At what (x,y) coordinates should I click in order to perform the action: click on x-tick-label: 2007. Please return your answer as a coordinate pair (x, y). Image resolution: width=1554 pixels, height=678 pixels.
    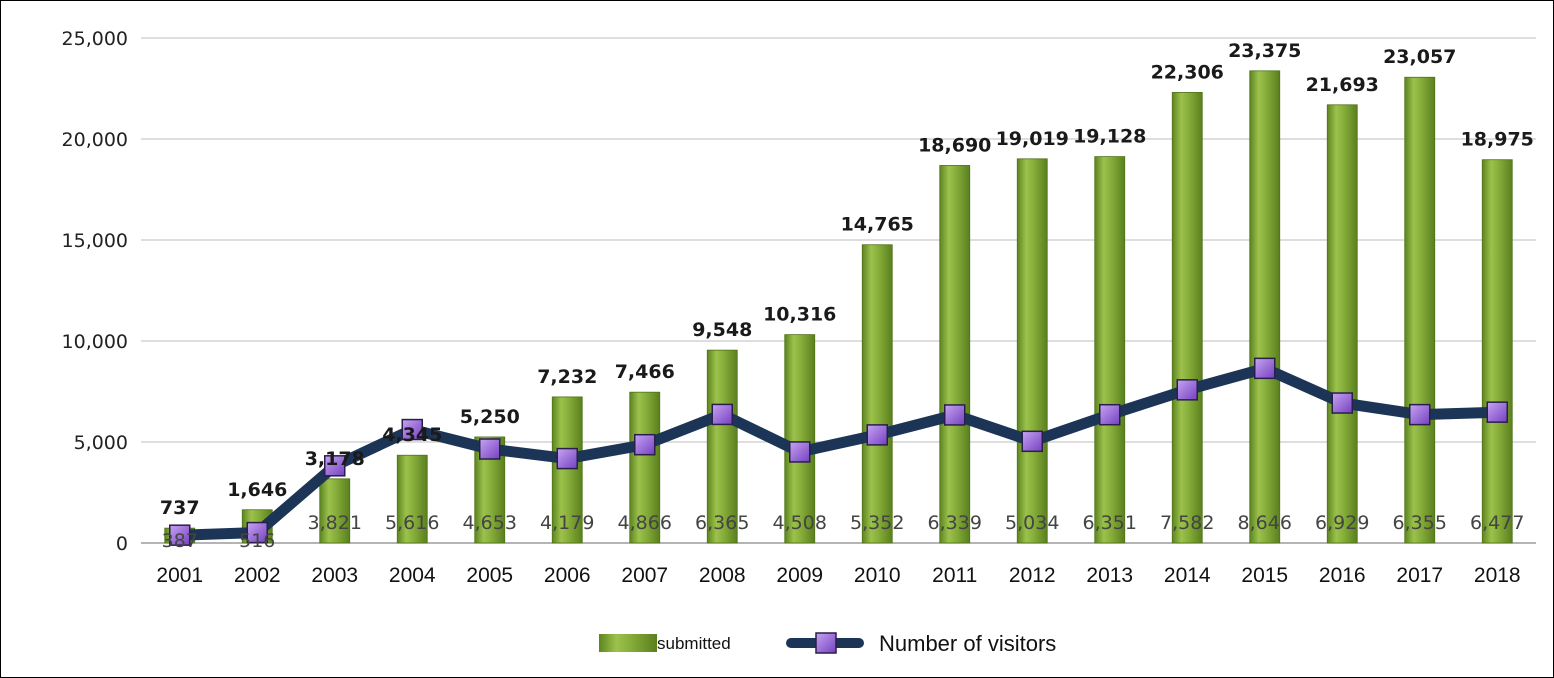
    Looking at the image, I should click on (644, 575).